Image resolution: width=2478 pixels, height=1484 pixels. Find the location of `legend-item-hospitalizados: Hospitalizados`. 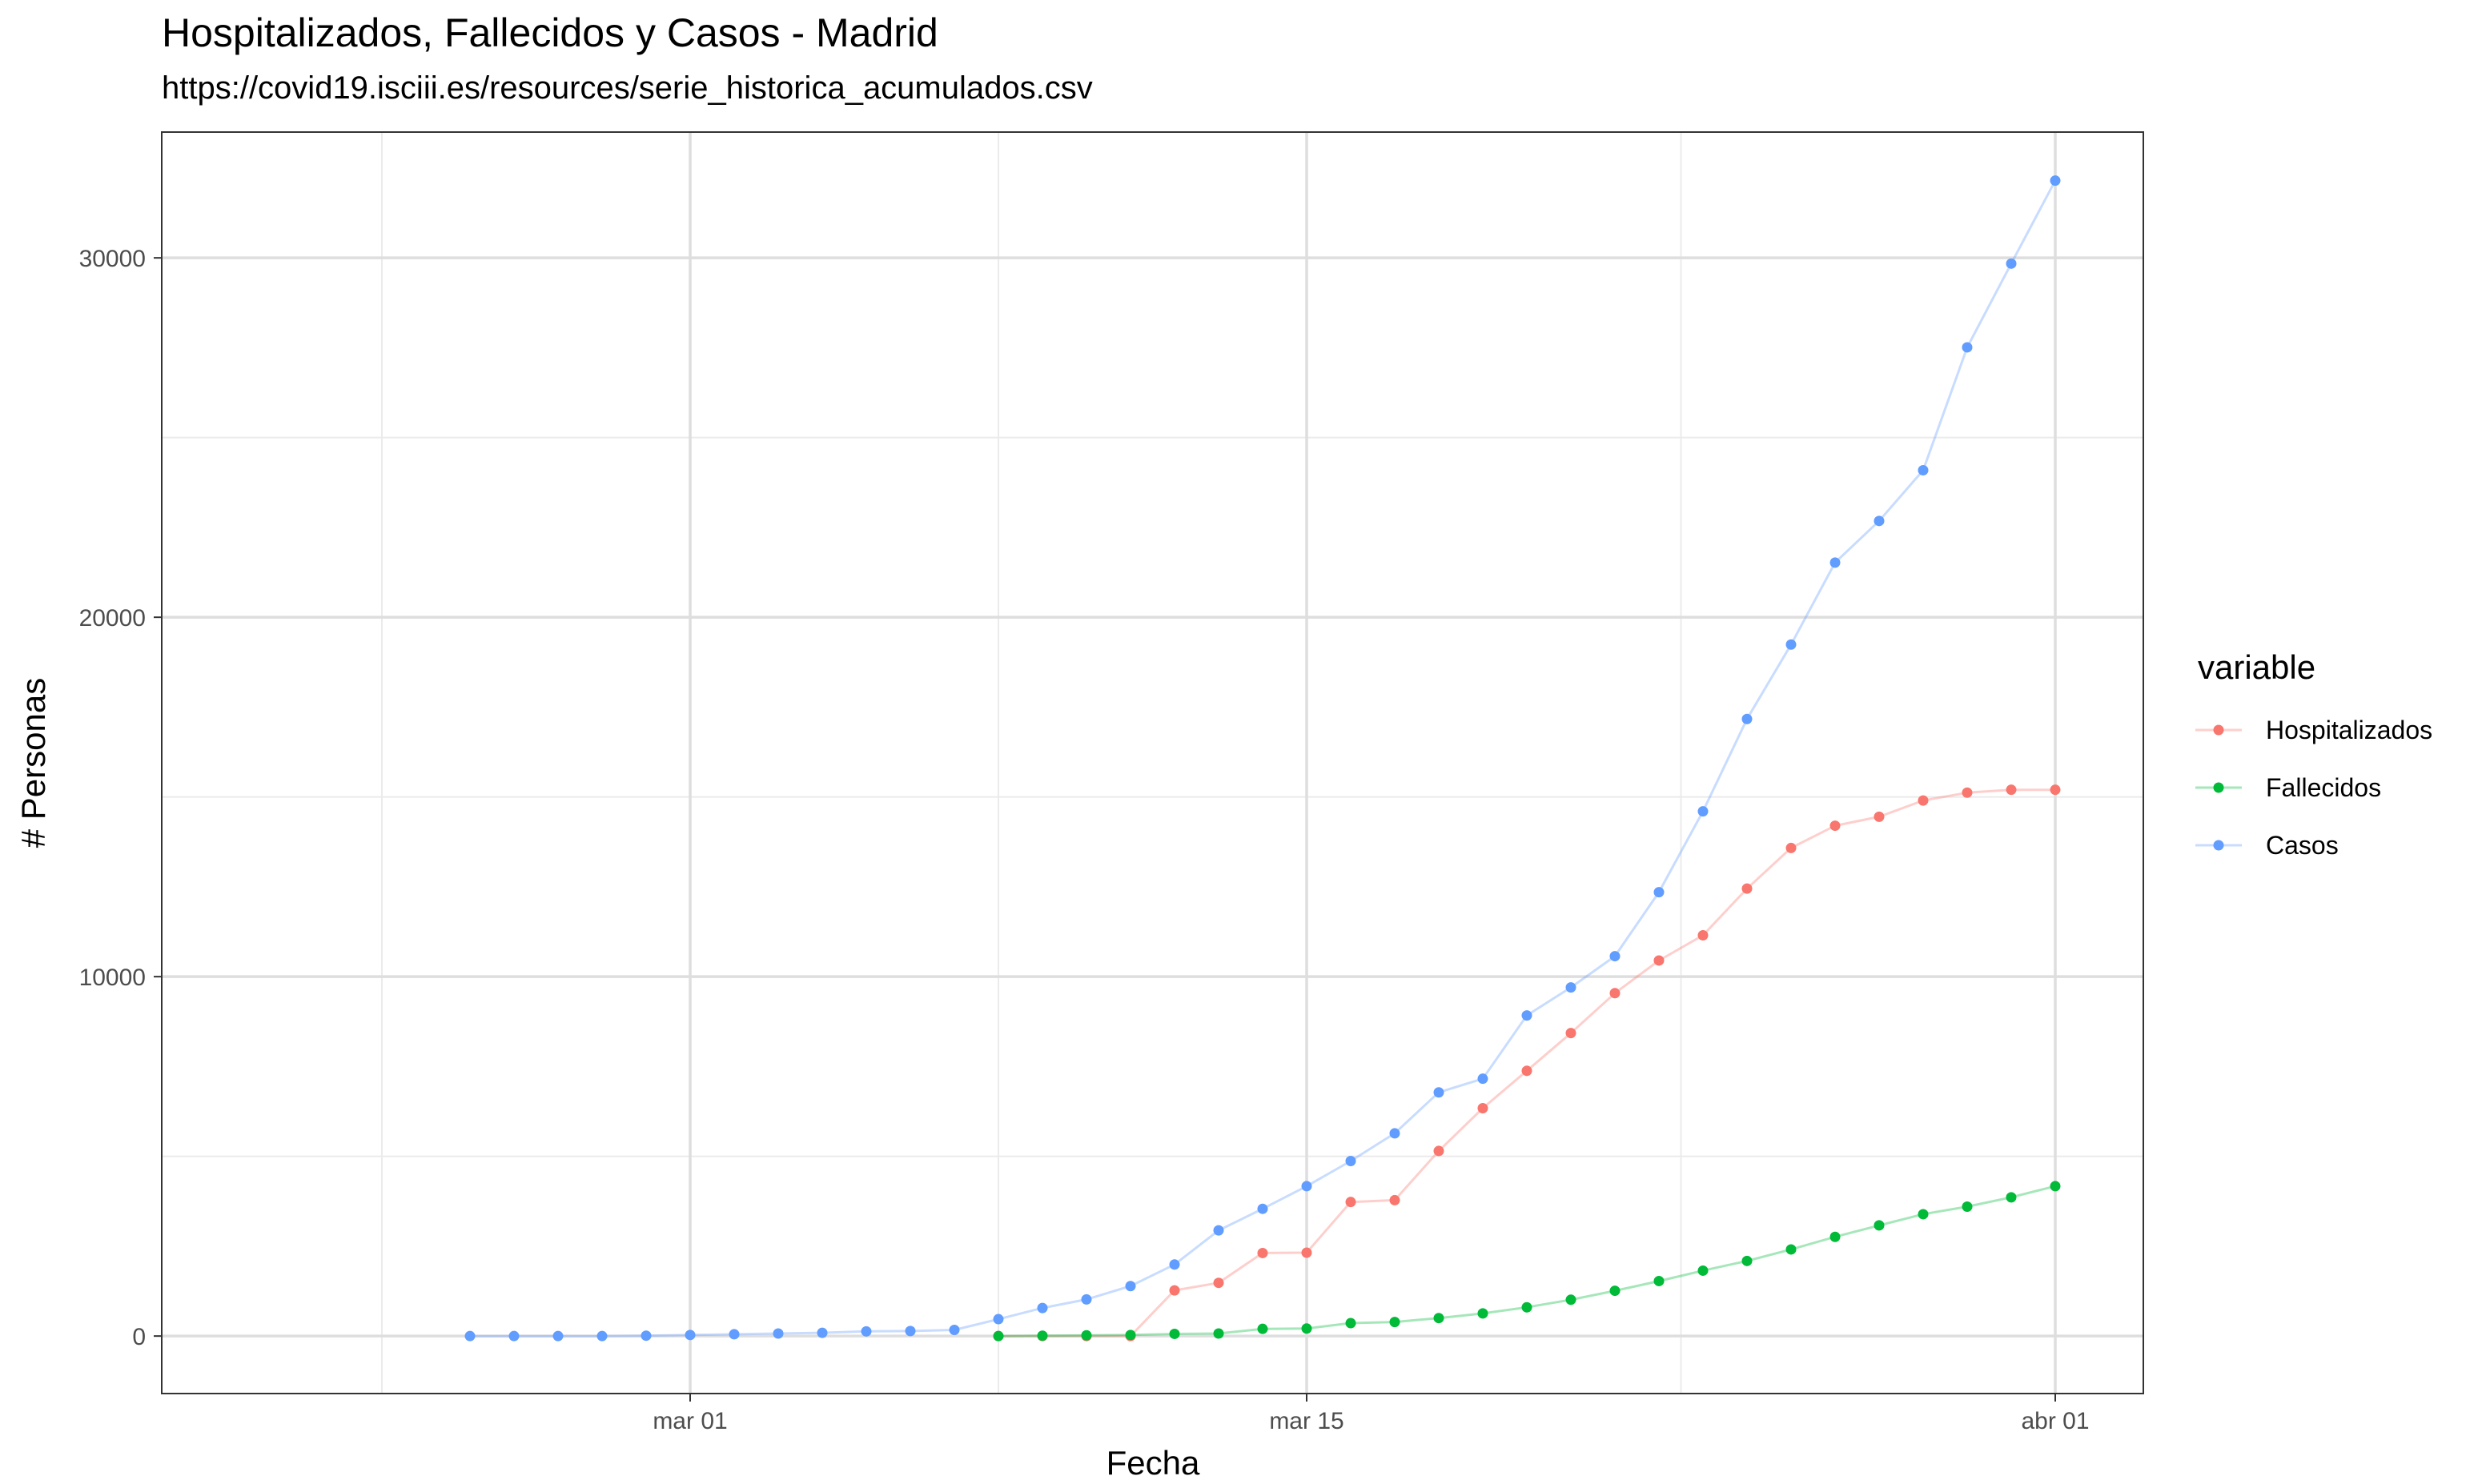

legend-item-hospitalizados: Hospitalizados is located at coordinates (2313, 730).